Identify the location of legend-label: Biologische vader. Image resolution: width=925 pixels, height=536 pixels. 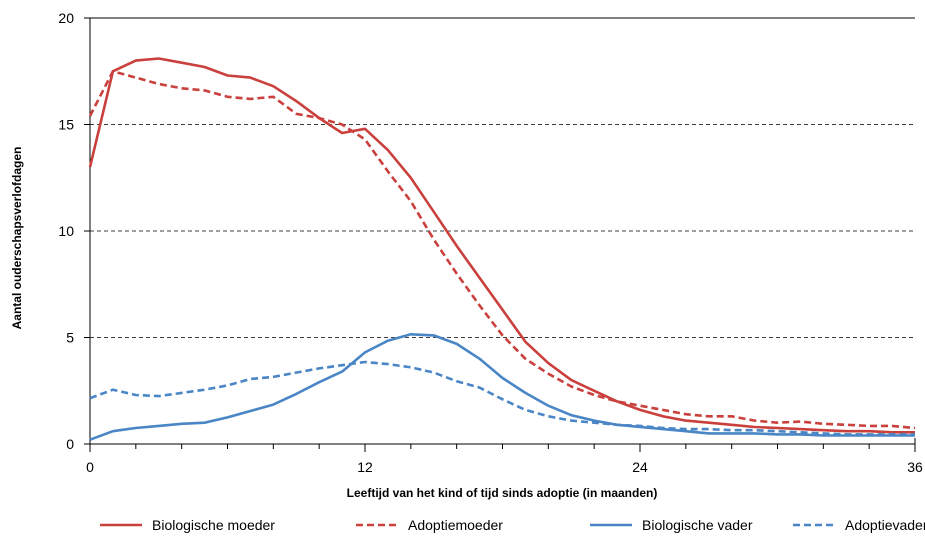
(697, 525).